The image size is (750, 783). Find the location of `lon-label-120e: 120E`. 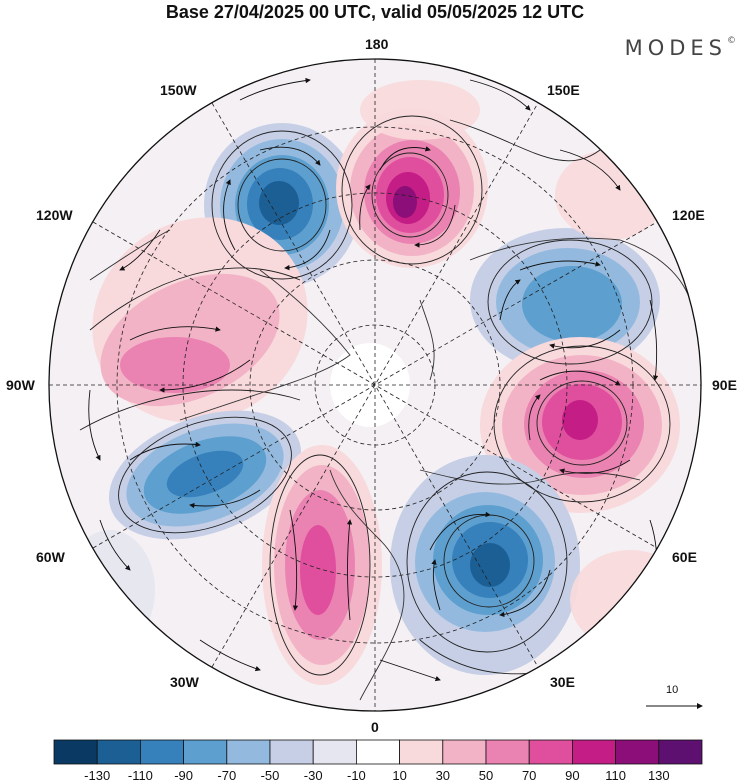

lon-label-120e: 120E is located at coordinates (688, 215).